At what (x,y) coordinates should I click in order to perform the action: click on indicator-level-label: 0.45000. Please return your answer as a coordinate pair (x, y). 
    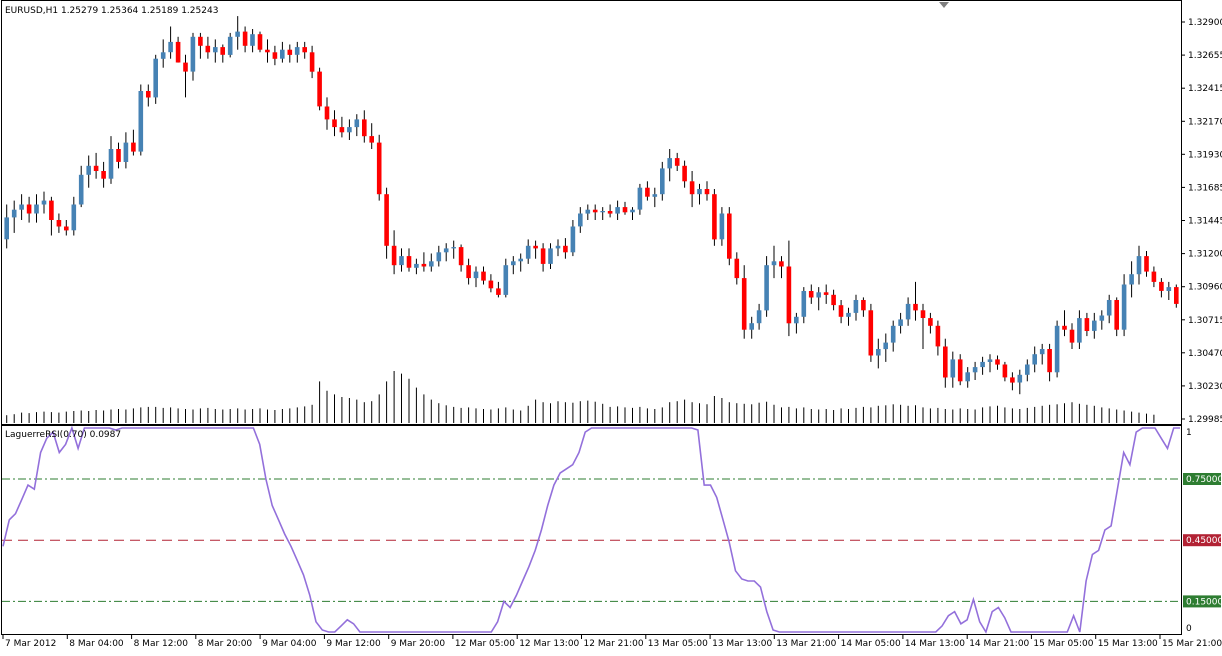
    Looking at the image, I should click on (1204, 541).